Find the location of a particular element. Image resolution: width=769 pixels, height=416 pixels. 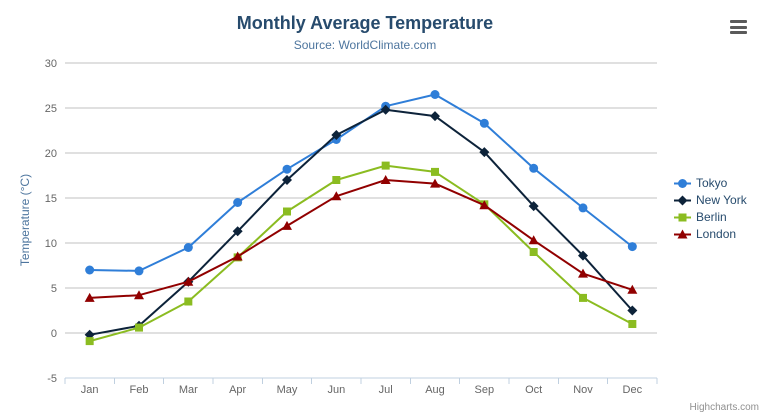

y-tick-label: 25 is located at coordinates (51, 109).